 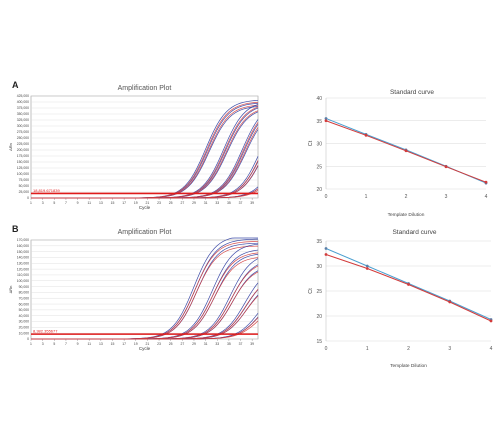 I want to click on y-tick-label: 0, so click(x=28, y=339).